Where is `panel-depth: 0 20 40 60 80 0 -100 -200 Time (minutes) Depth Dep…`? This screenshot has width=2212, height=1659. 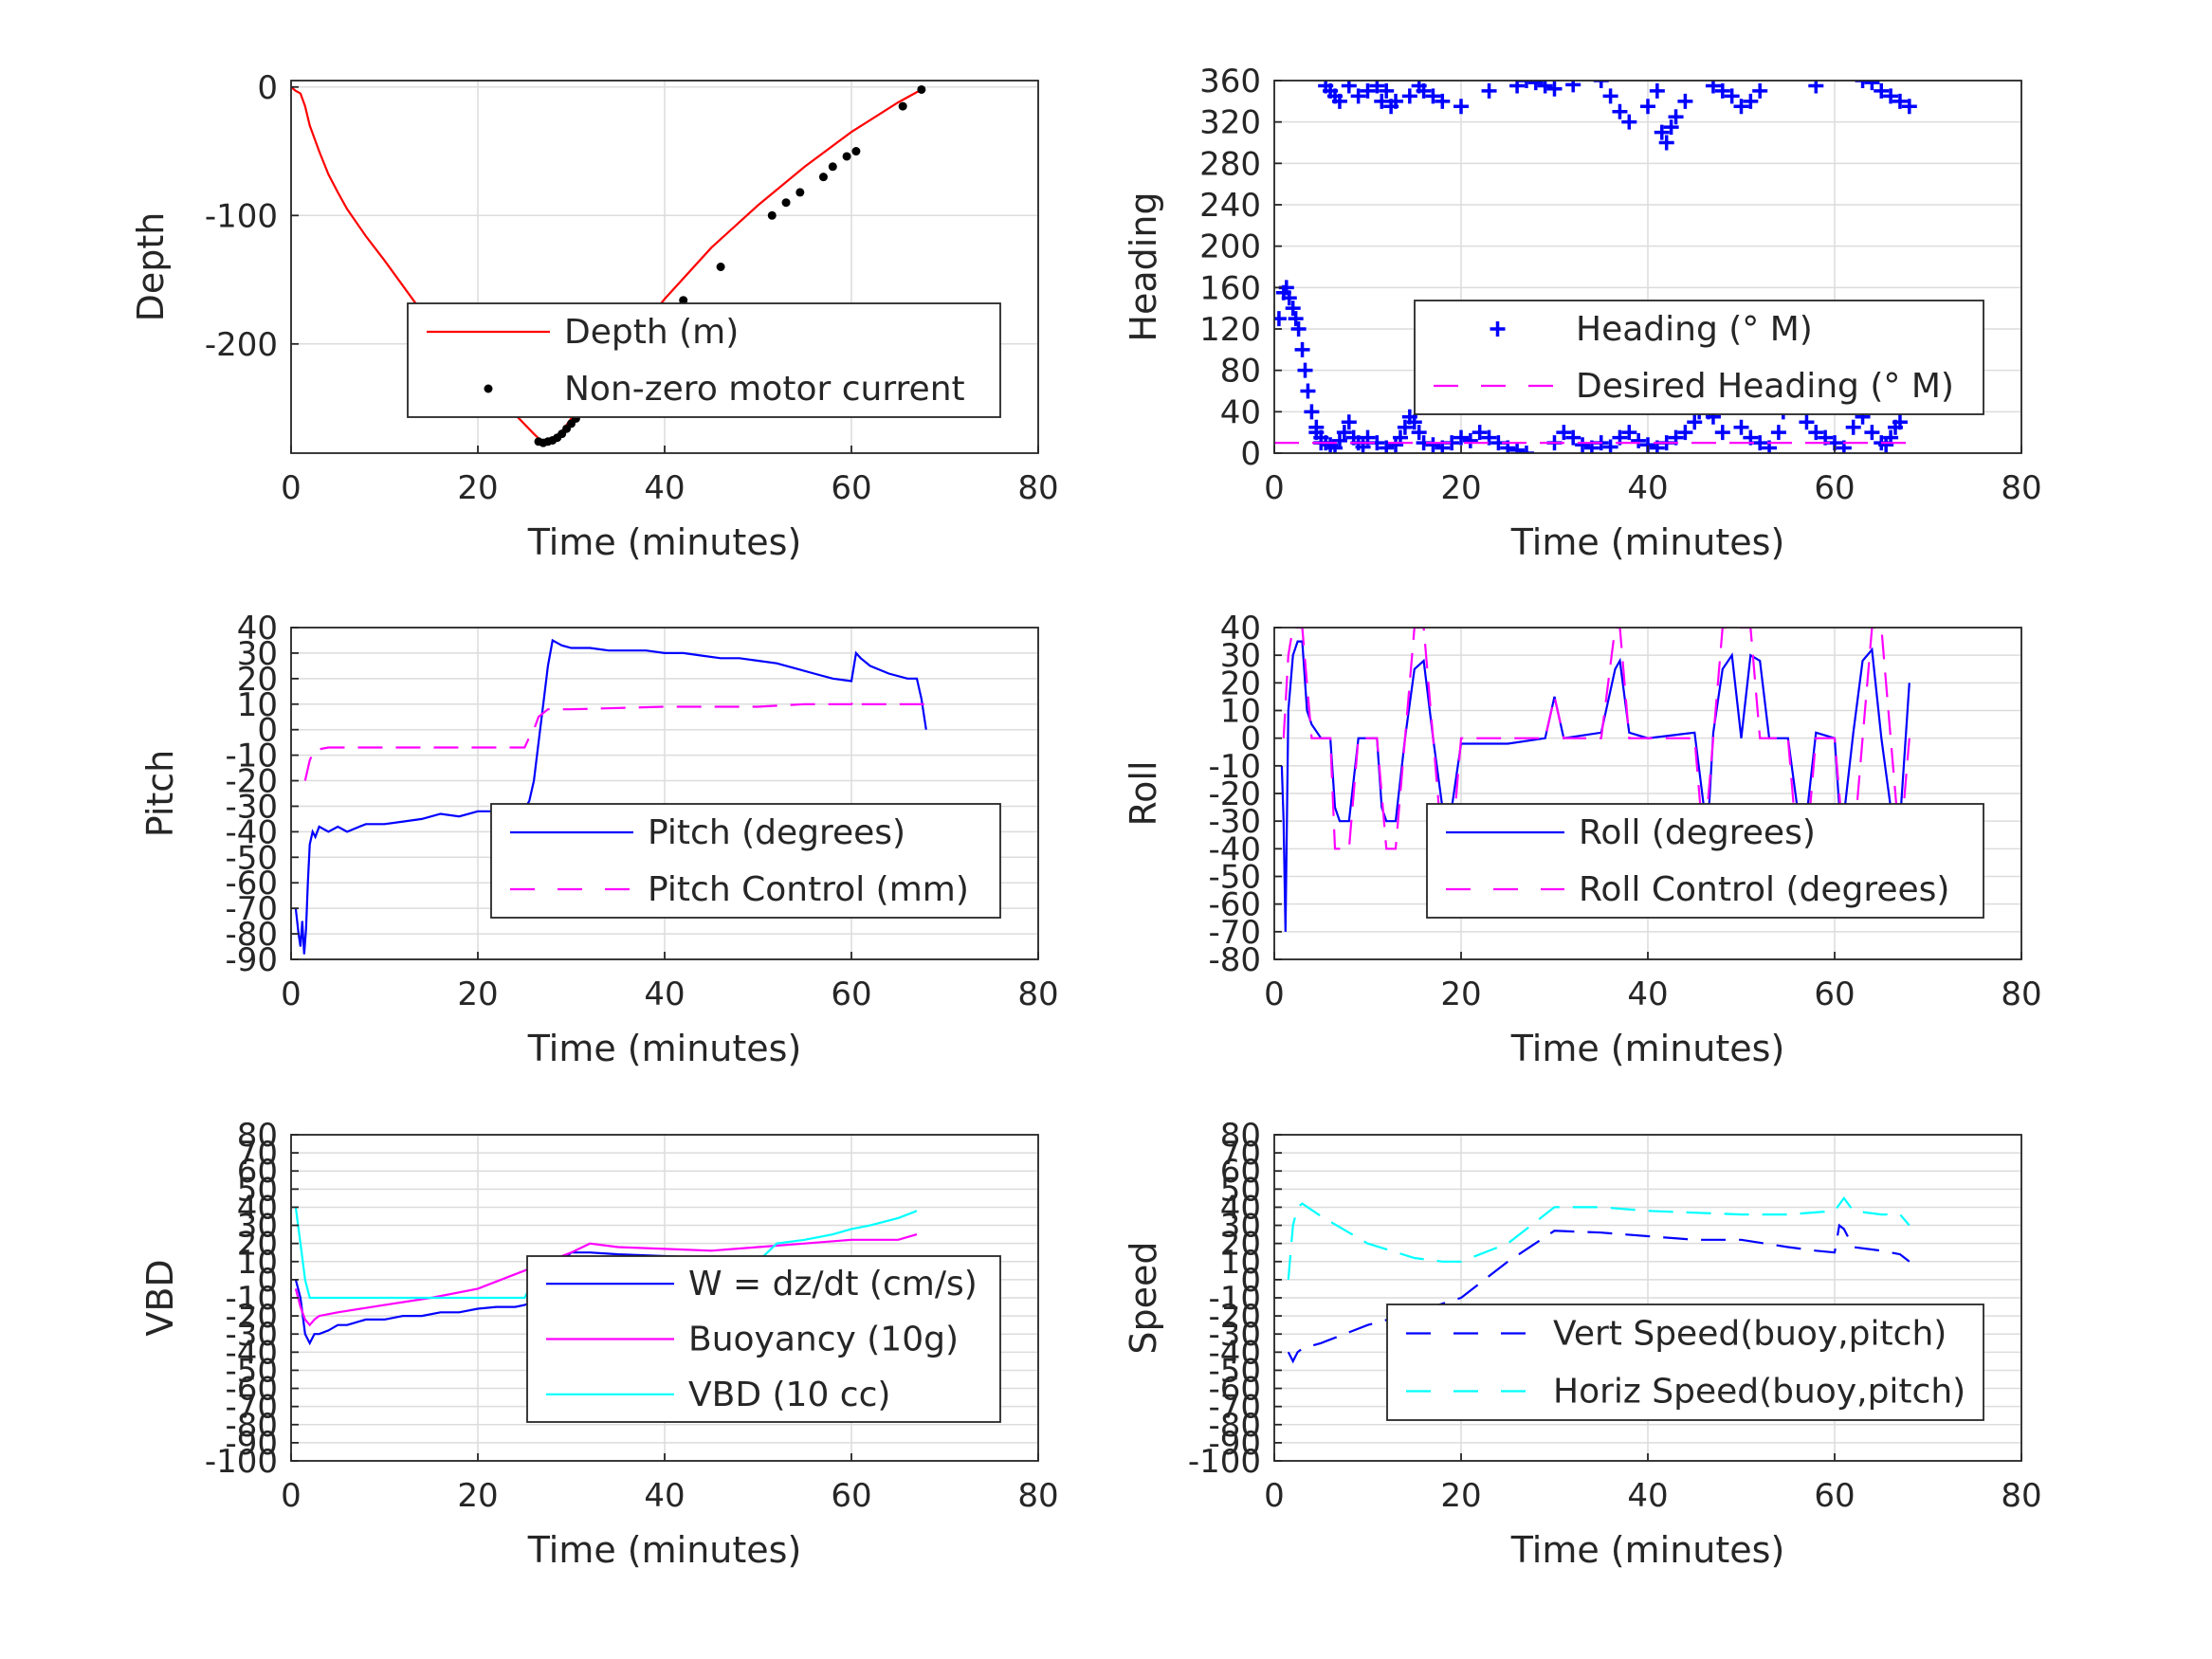 panel-depth: 0 20 40 60 80 0 -100 -200 Time (minutes) Depth Dep… is located at coordinates (594, 316).